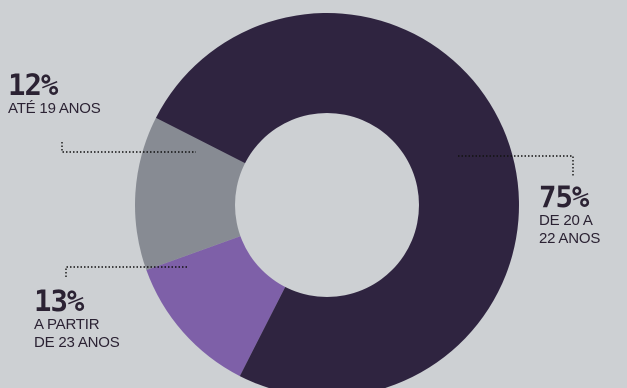 The image size is (627, 388). I want to click on category-label: A PARTIR DE 23 ANOS, so click(77, 333).